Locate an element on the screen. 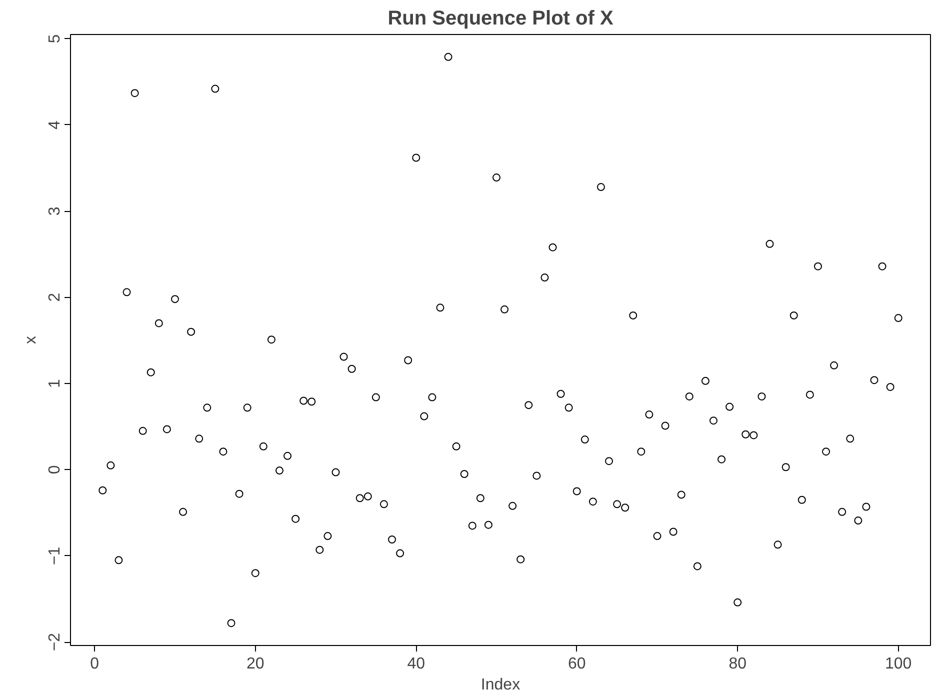  y-tick-label: −1 is located at coordinates (55, 555).